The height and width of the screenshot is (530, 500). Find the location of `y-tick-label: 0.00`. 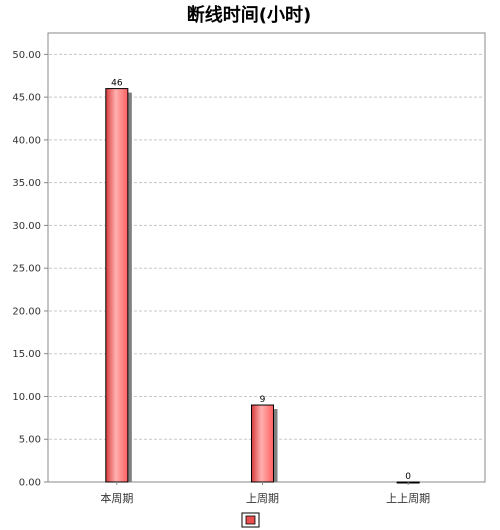

y-tick-label: 0.00 is located at coordinates (30, 483).